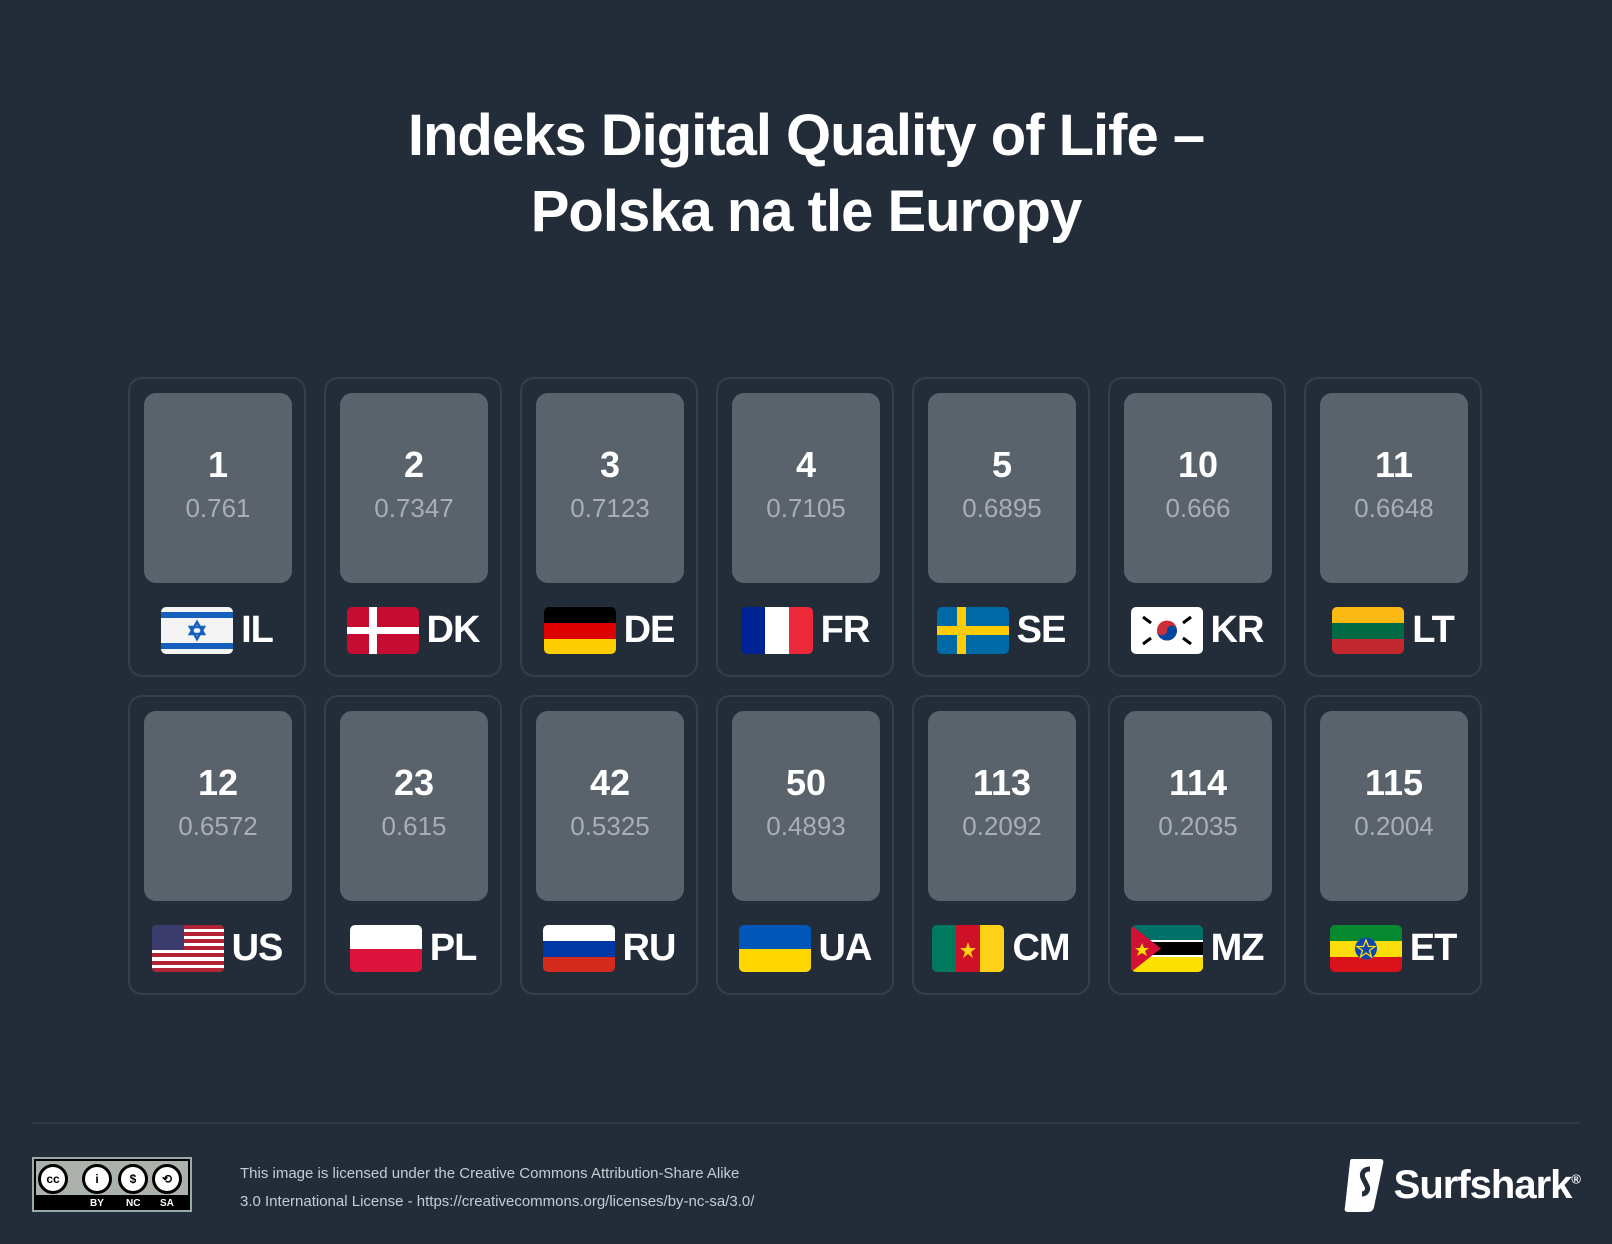  What do you see at coordinates (218, 806) in the screenshot?
I see `score-box: 12 0.6572` at bounding box center [218, 806].